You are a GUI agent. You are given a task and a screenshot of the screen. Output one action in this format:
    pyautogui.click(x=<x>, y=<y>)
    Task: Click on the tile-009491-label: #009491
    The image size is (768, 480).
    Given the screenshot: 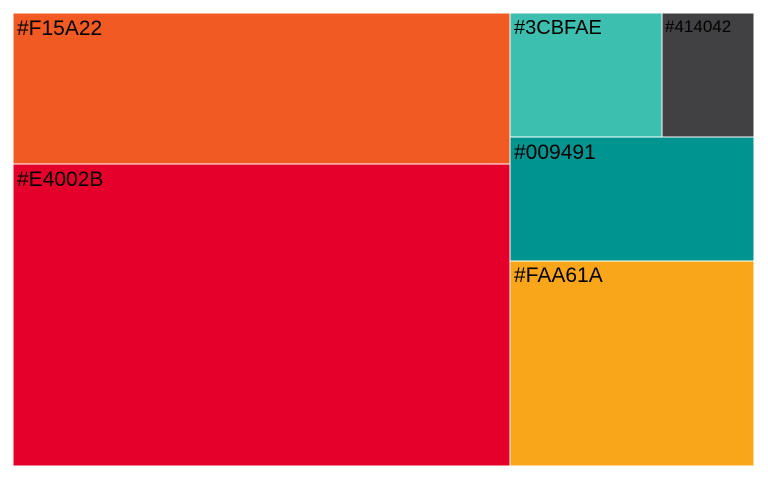 What is the action you would take?
    pyautogui.click(x=555, y=152)
    